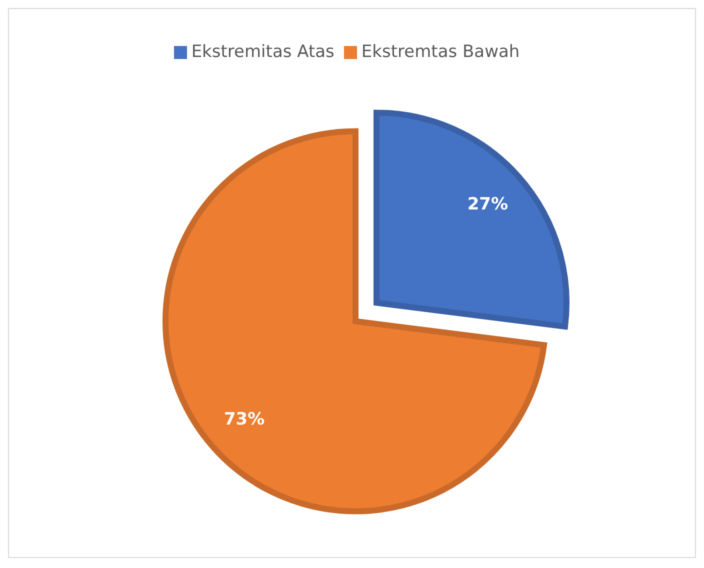 Image resolution: width=704 pixels, height=568 pixels. Describe the element at coordinates (440, 52) in the screenshot. I see `legend-label: Ekstremtas Bawah` at that location.